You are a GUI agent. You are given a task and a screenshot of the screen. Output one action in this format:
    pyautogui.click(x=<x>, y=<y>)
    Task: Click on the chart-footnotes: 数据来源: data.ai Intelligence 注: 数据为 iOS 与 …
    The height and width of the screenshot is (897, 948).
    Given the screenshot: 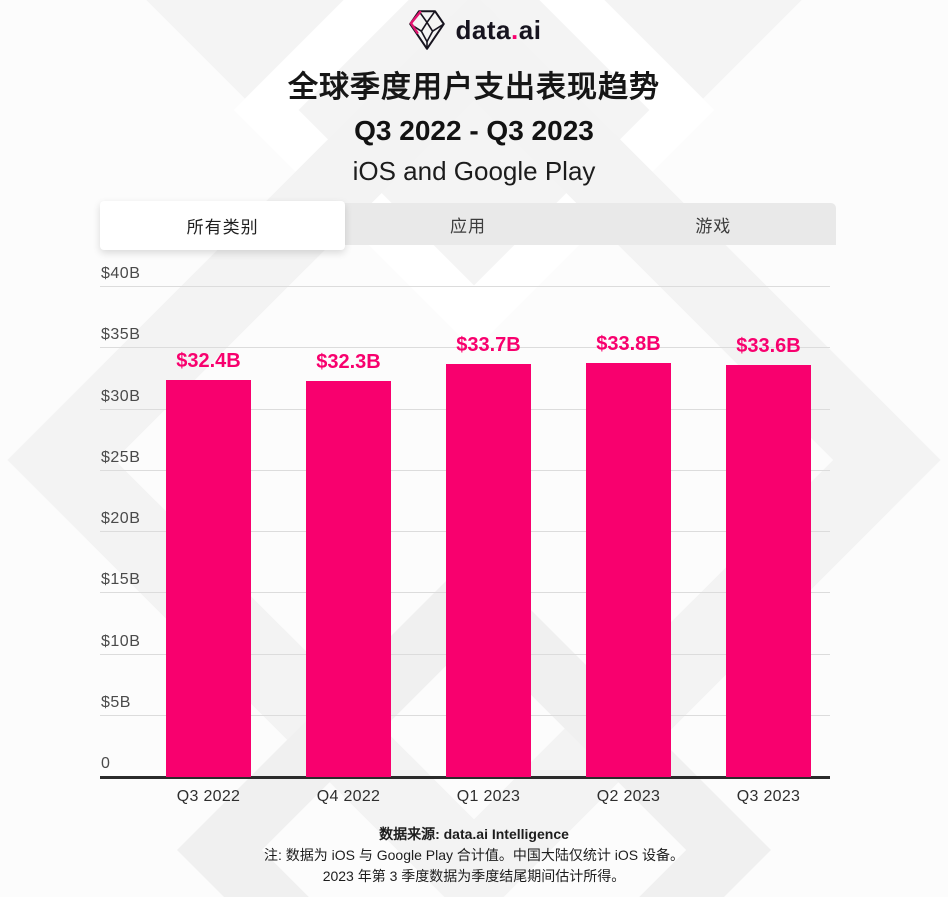 What is the action you would take?
    pyautogui.click(x=474, y=855)
    